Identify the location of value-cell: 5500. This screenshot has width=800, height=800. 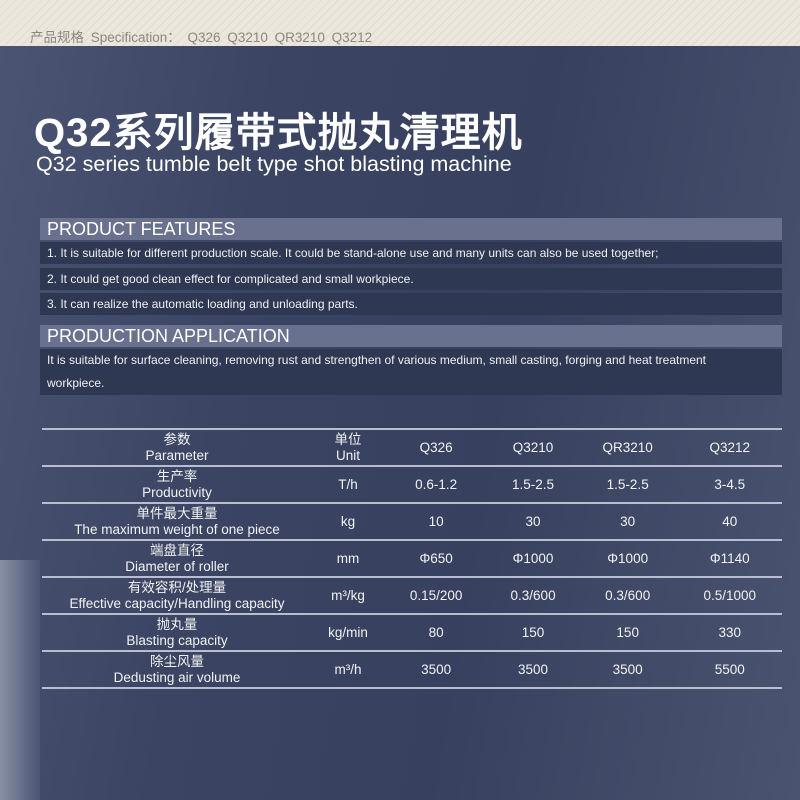
(729, 669).